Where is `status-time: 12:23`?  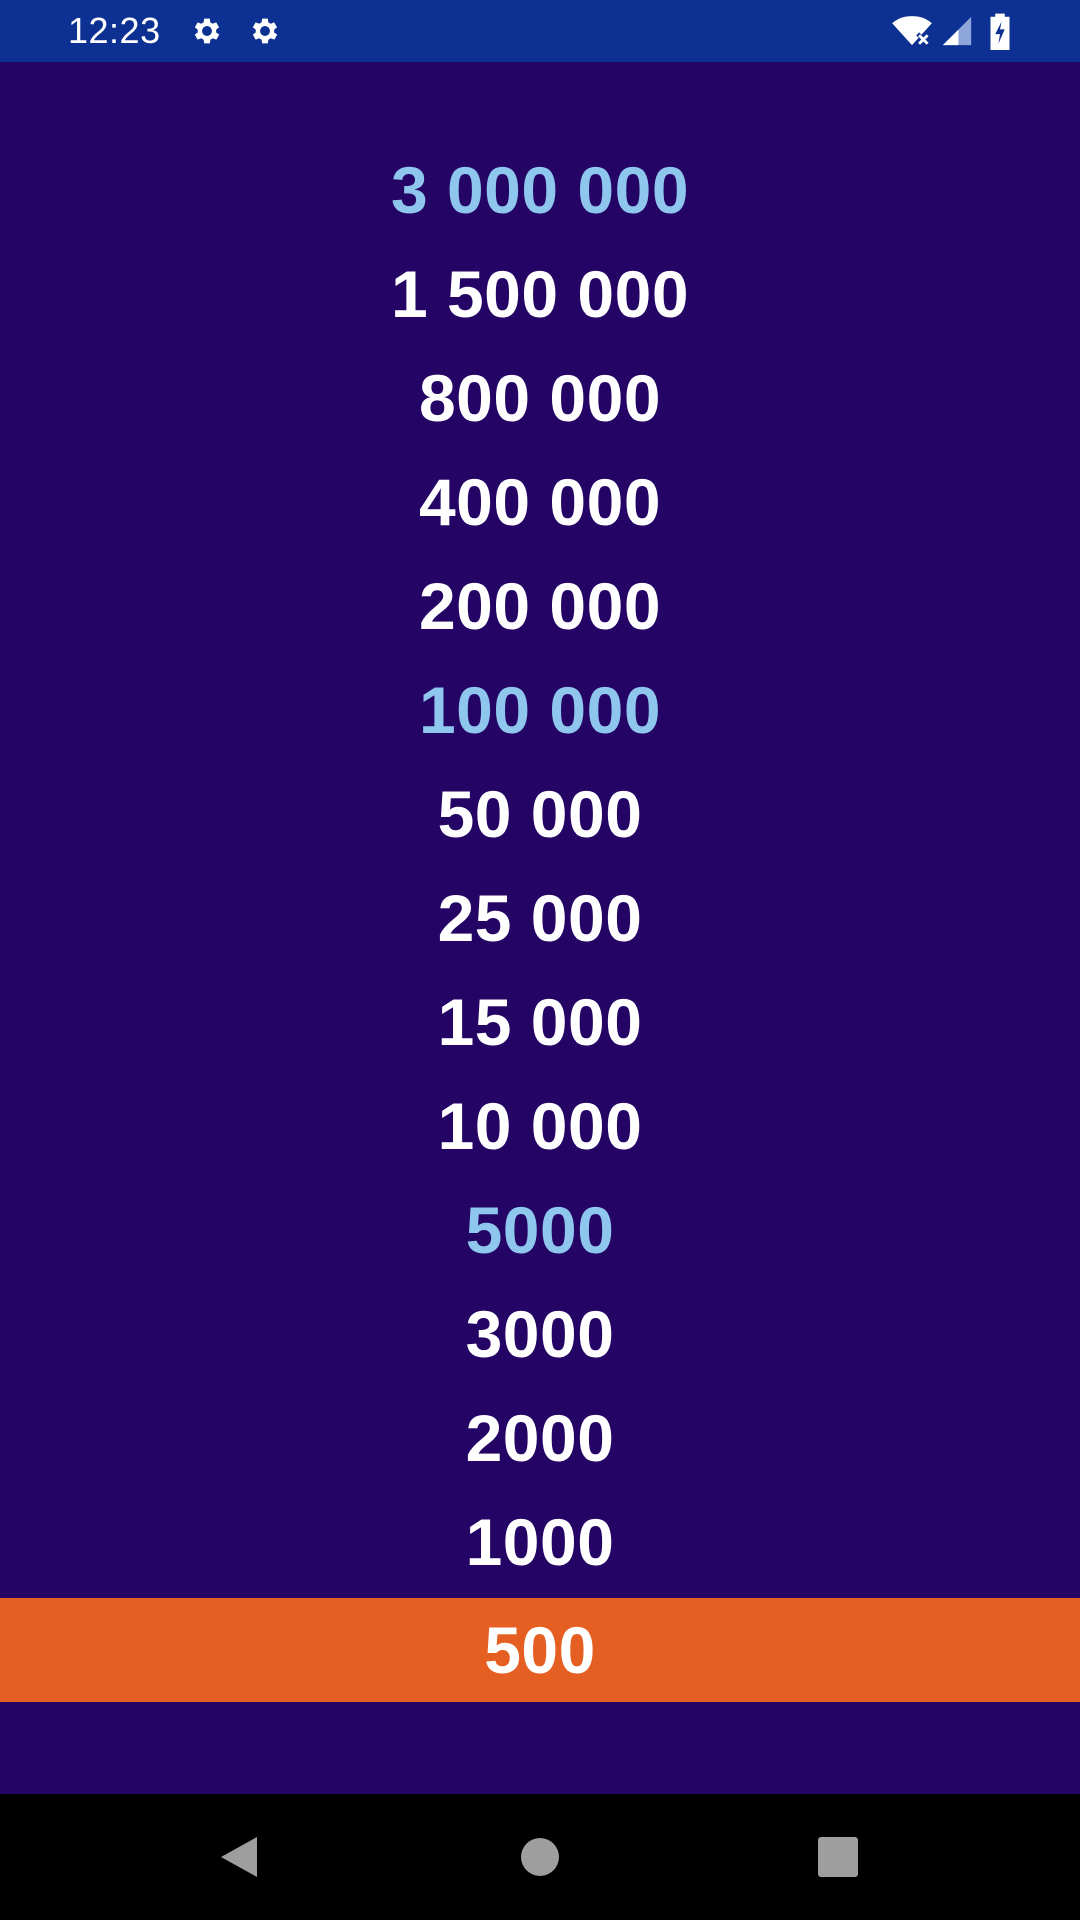
status-time: 12:23 is located at coordinates (114, 30).